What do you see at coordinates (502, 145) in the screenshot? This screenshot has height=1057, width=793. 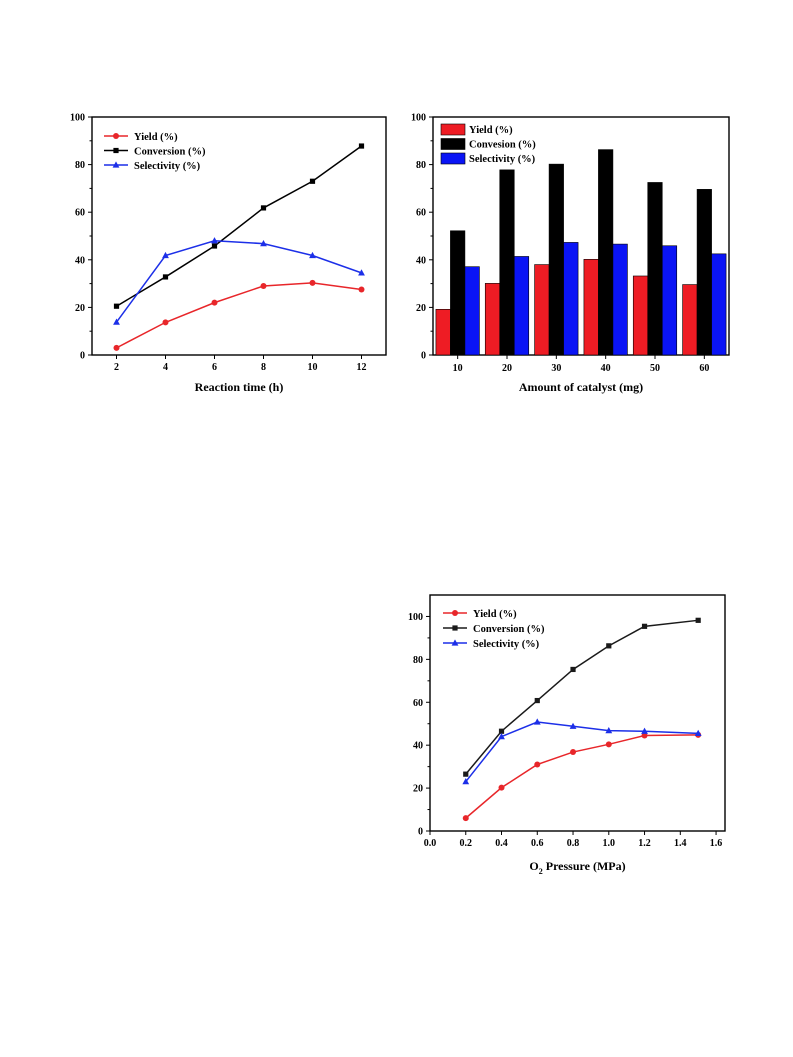 I see `legend-label: Convesion (%)` at bounding box center [502, 145].